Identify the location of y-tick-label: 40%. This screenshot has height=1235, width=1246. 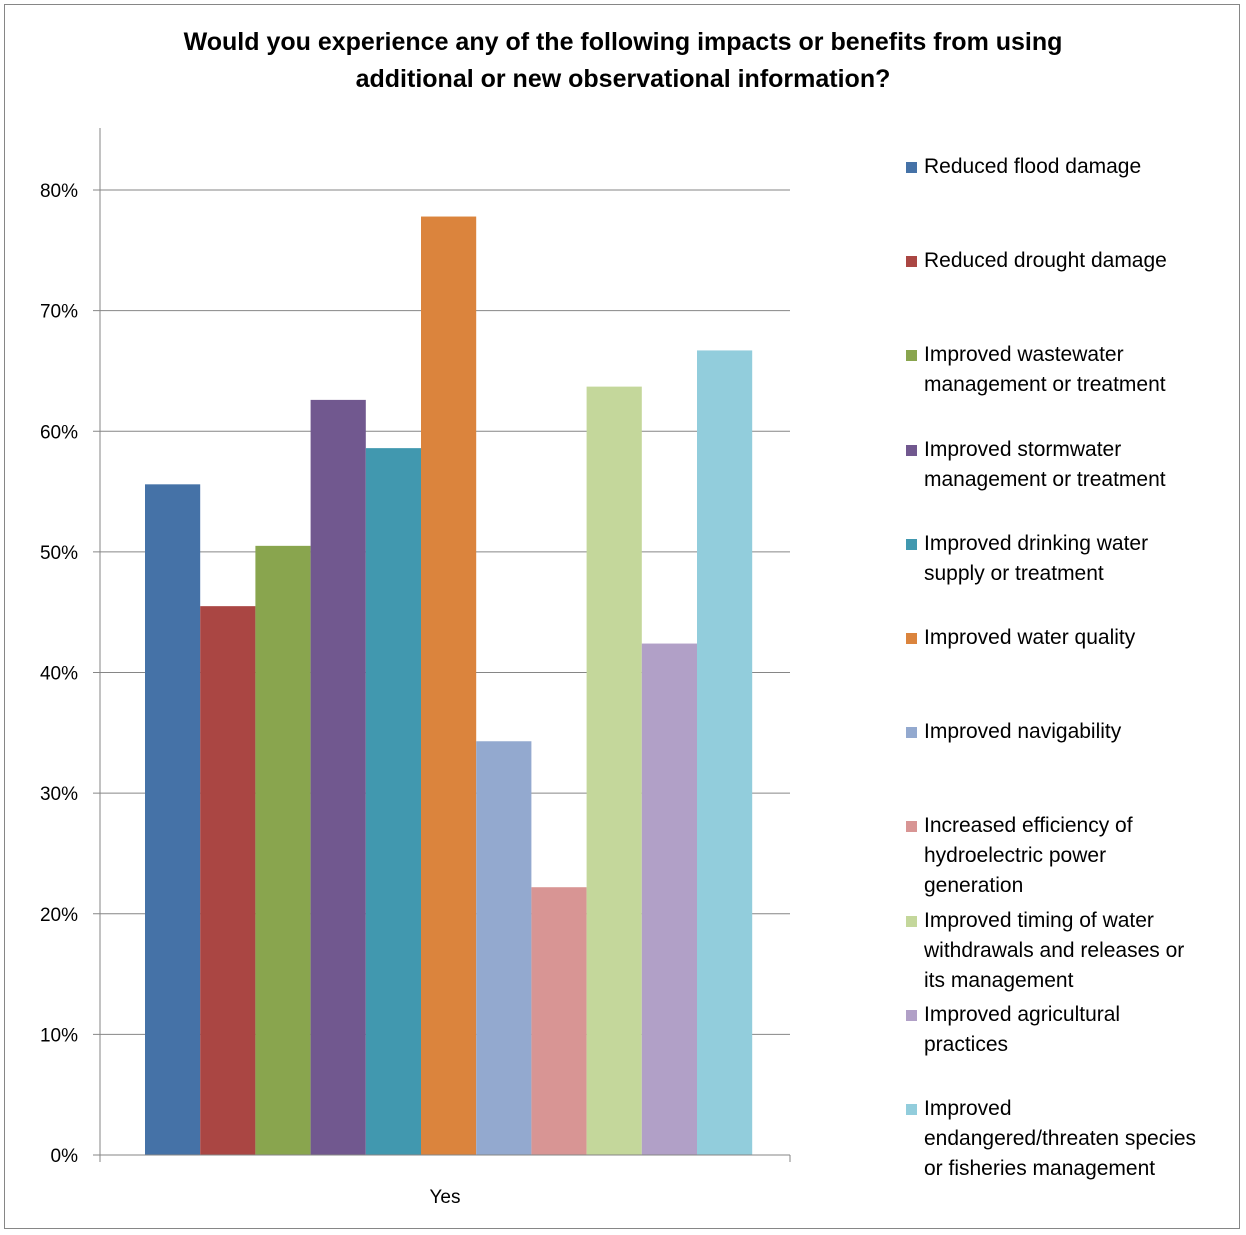
(59, 674).